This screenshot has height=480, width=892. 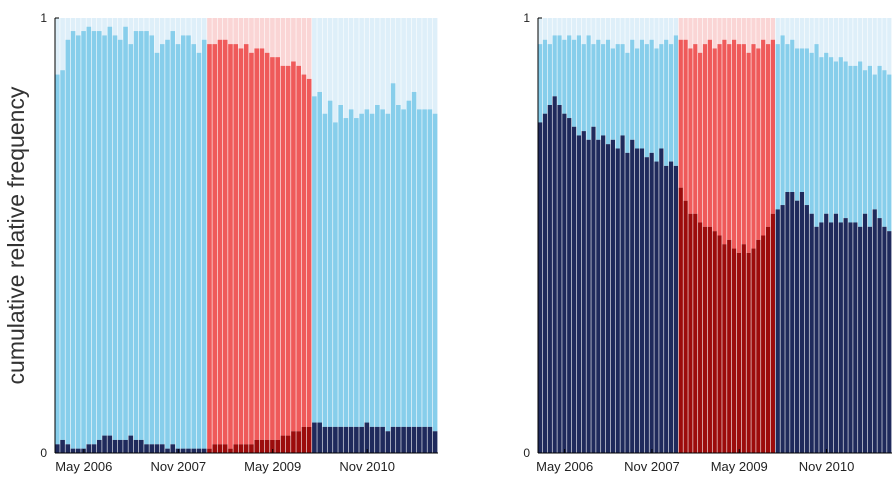 I want to click on x-tick-label: Nov 2007, so click(x=652, y=466).